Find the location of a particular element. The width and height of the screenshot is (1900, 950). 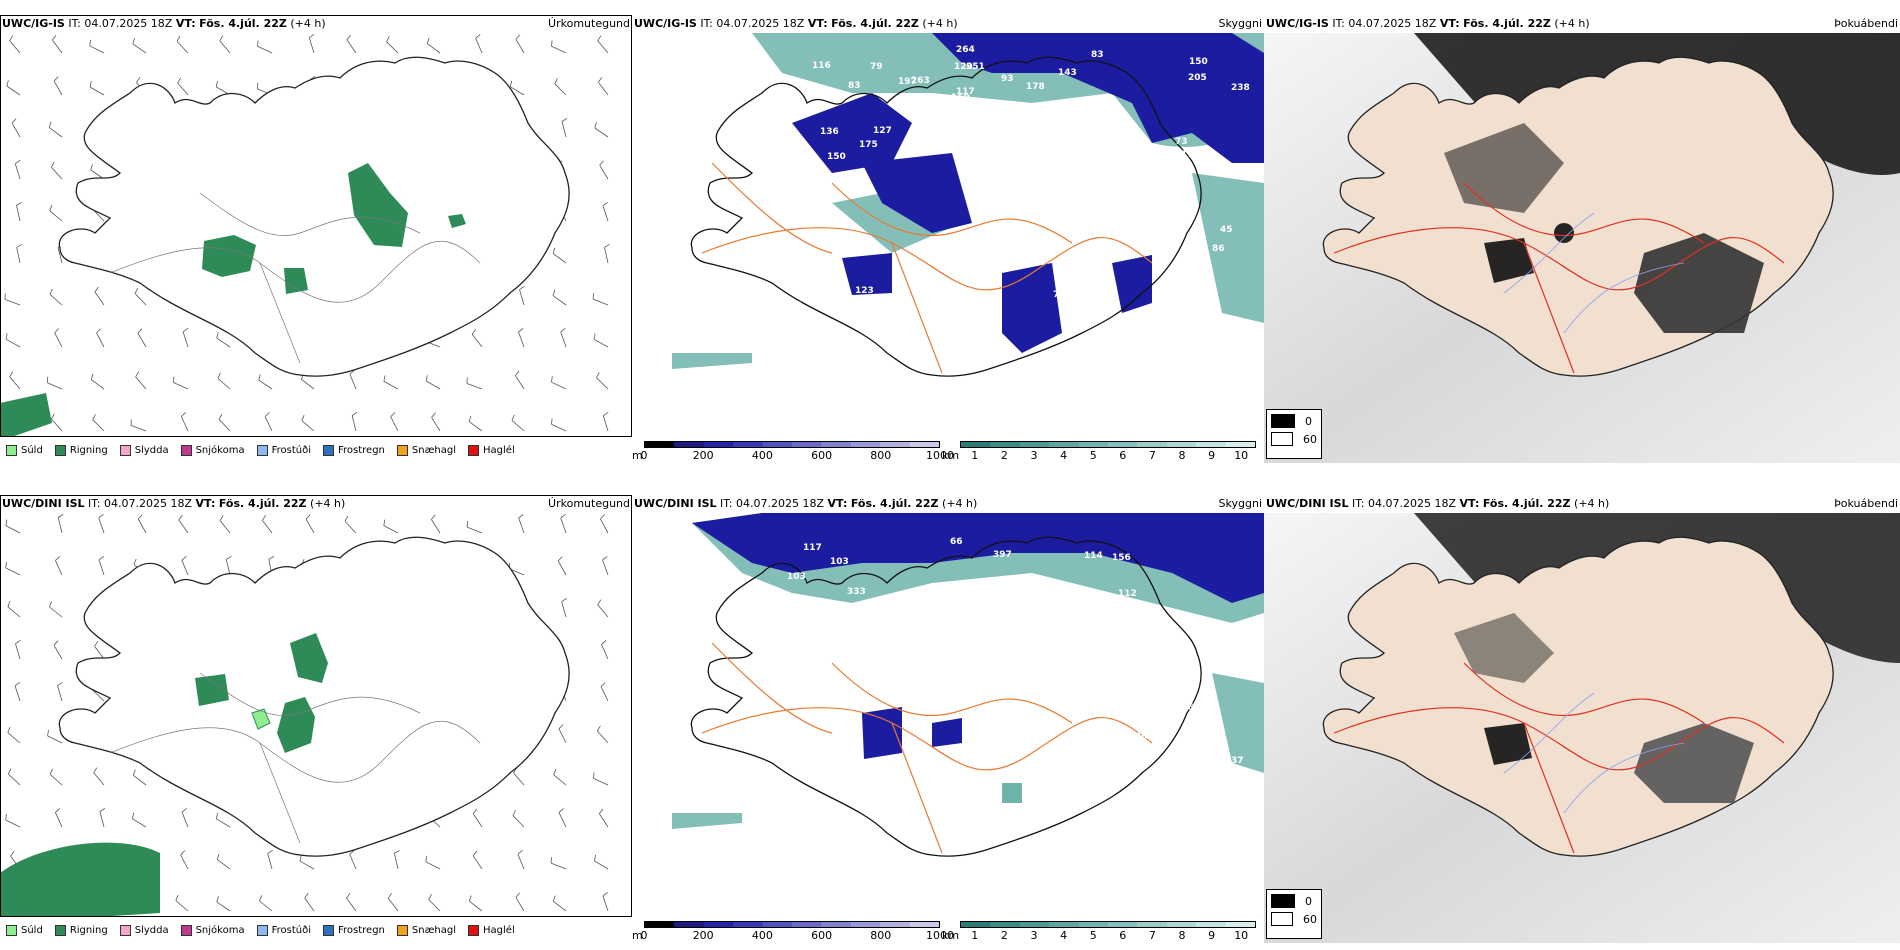

ceiling-value-label: 333 is located at coordinates (856, 592).